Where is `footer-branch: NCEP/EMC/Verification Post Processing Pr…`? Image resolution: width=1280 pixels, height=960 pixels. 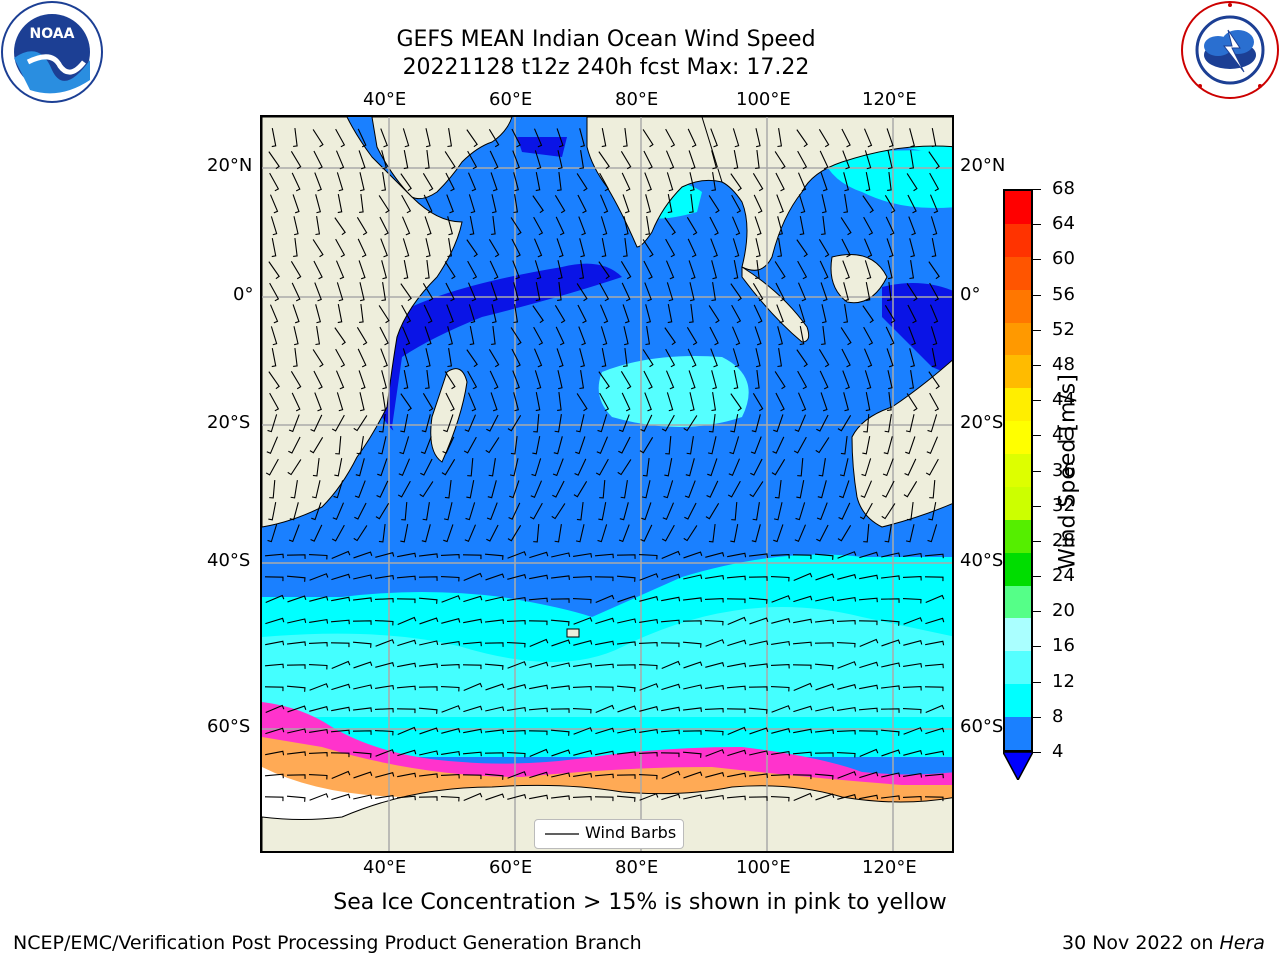 footer-branch: NCEP/EMC/Verification Post Processing Pr… is located at coordinates (327, 943).